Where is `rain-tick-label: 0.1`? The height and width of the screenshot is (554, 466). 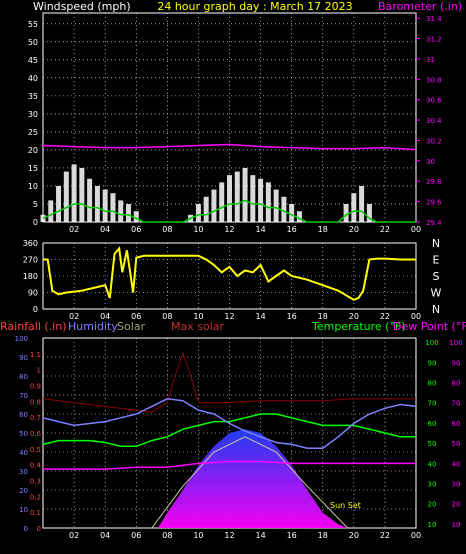
rain-tick-label: 0.1 is located at coordinates (35, 513).